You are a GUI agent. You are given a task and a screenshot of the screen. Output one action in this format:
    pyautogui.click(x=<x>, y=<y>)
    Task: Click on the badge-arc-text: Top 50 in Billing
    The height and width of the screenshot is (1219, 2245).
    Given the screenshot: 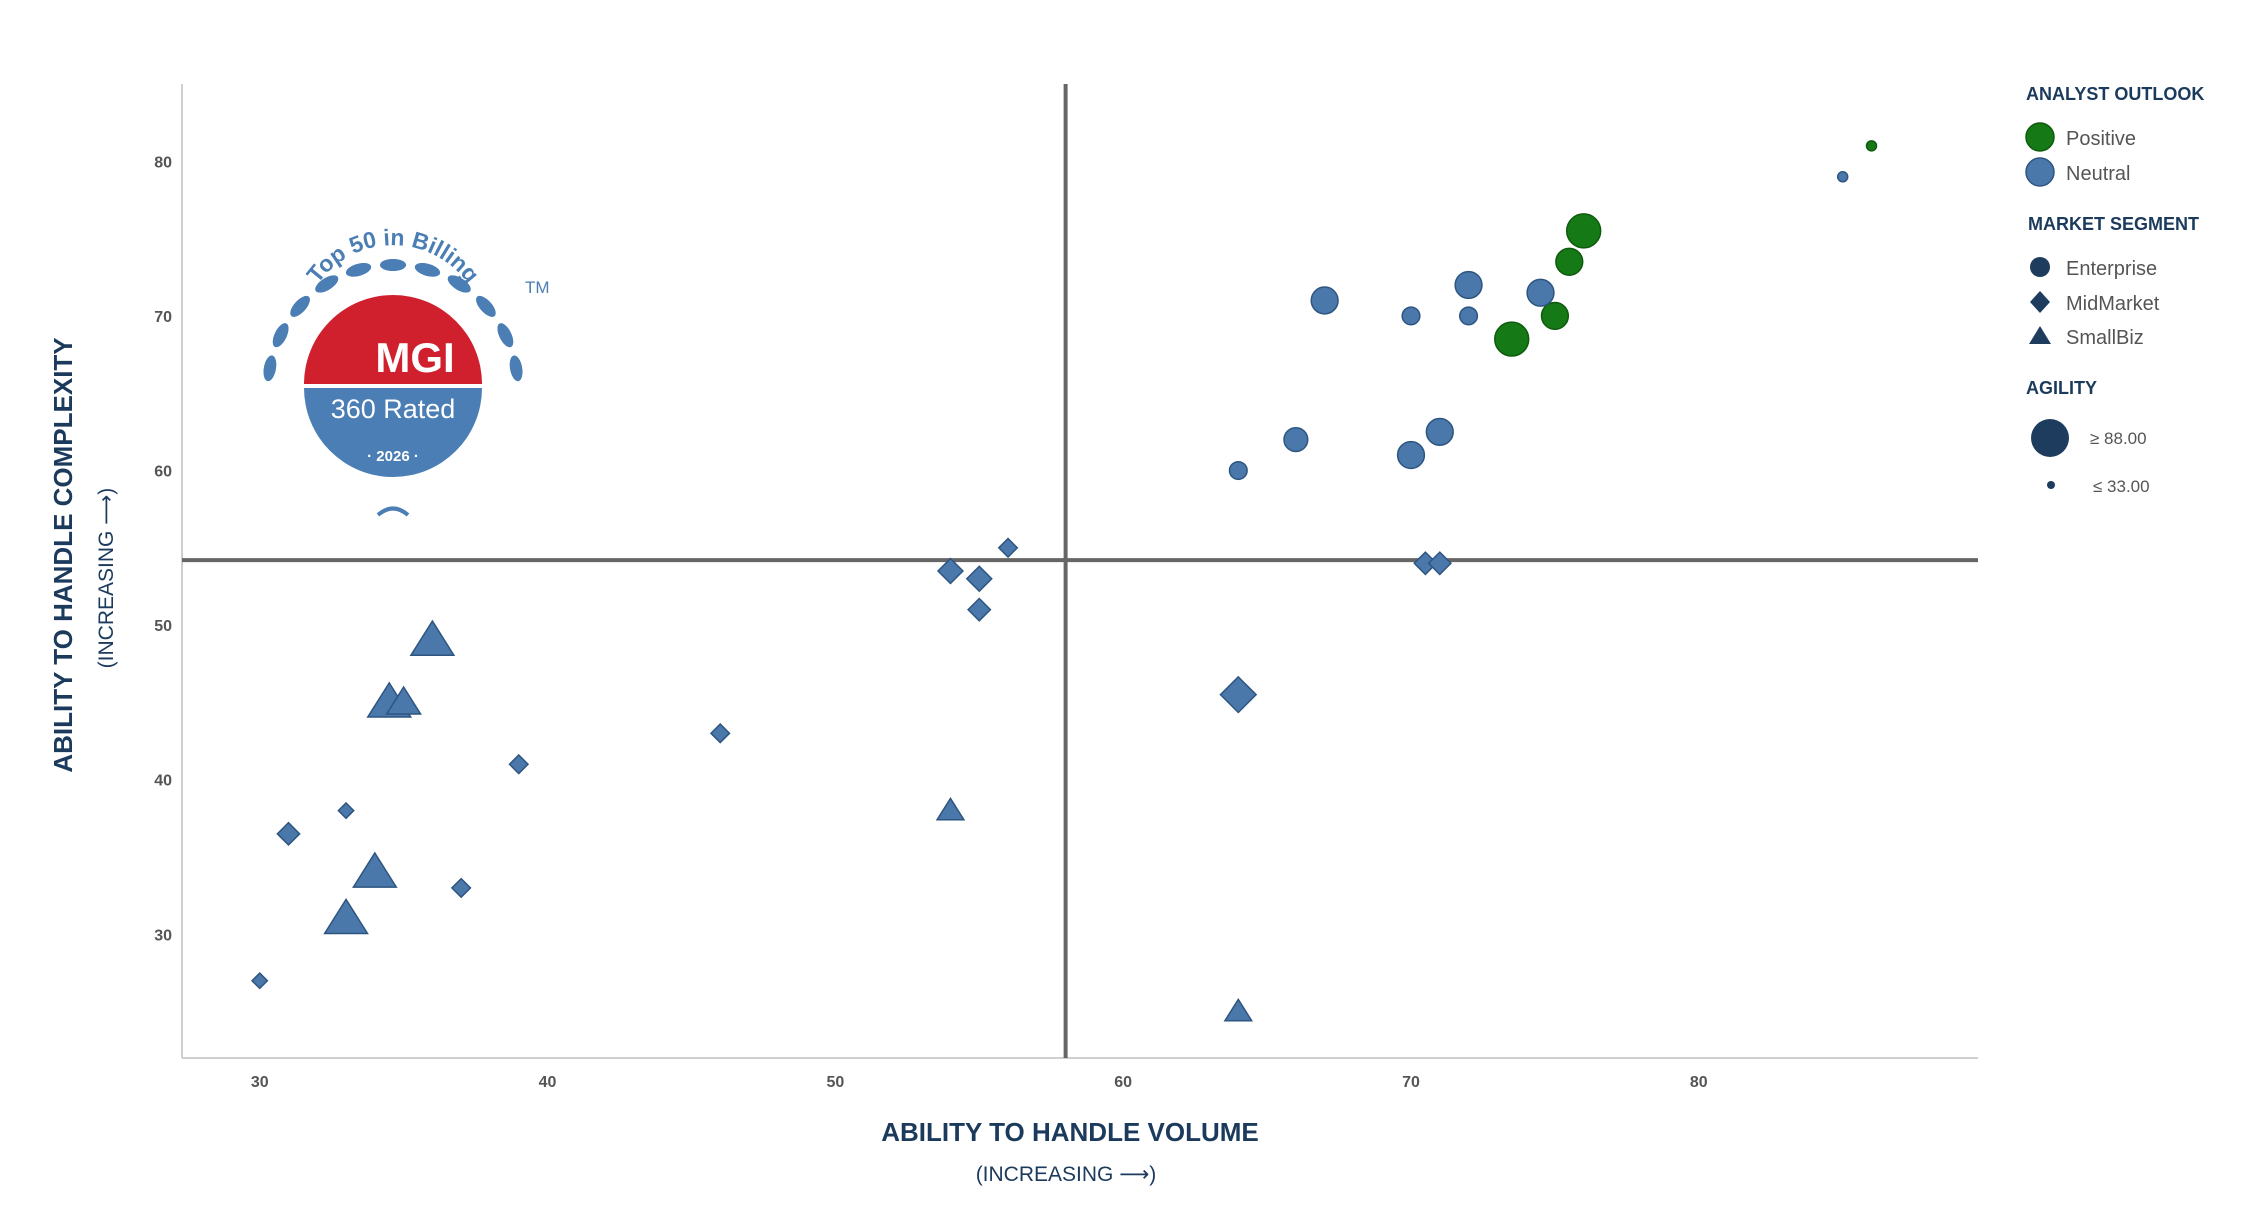 What is the action you would take?
    pyautogui.click(x=392, y=255)
    